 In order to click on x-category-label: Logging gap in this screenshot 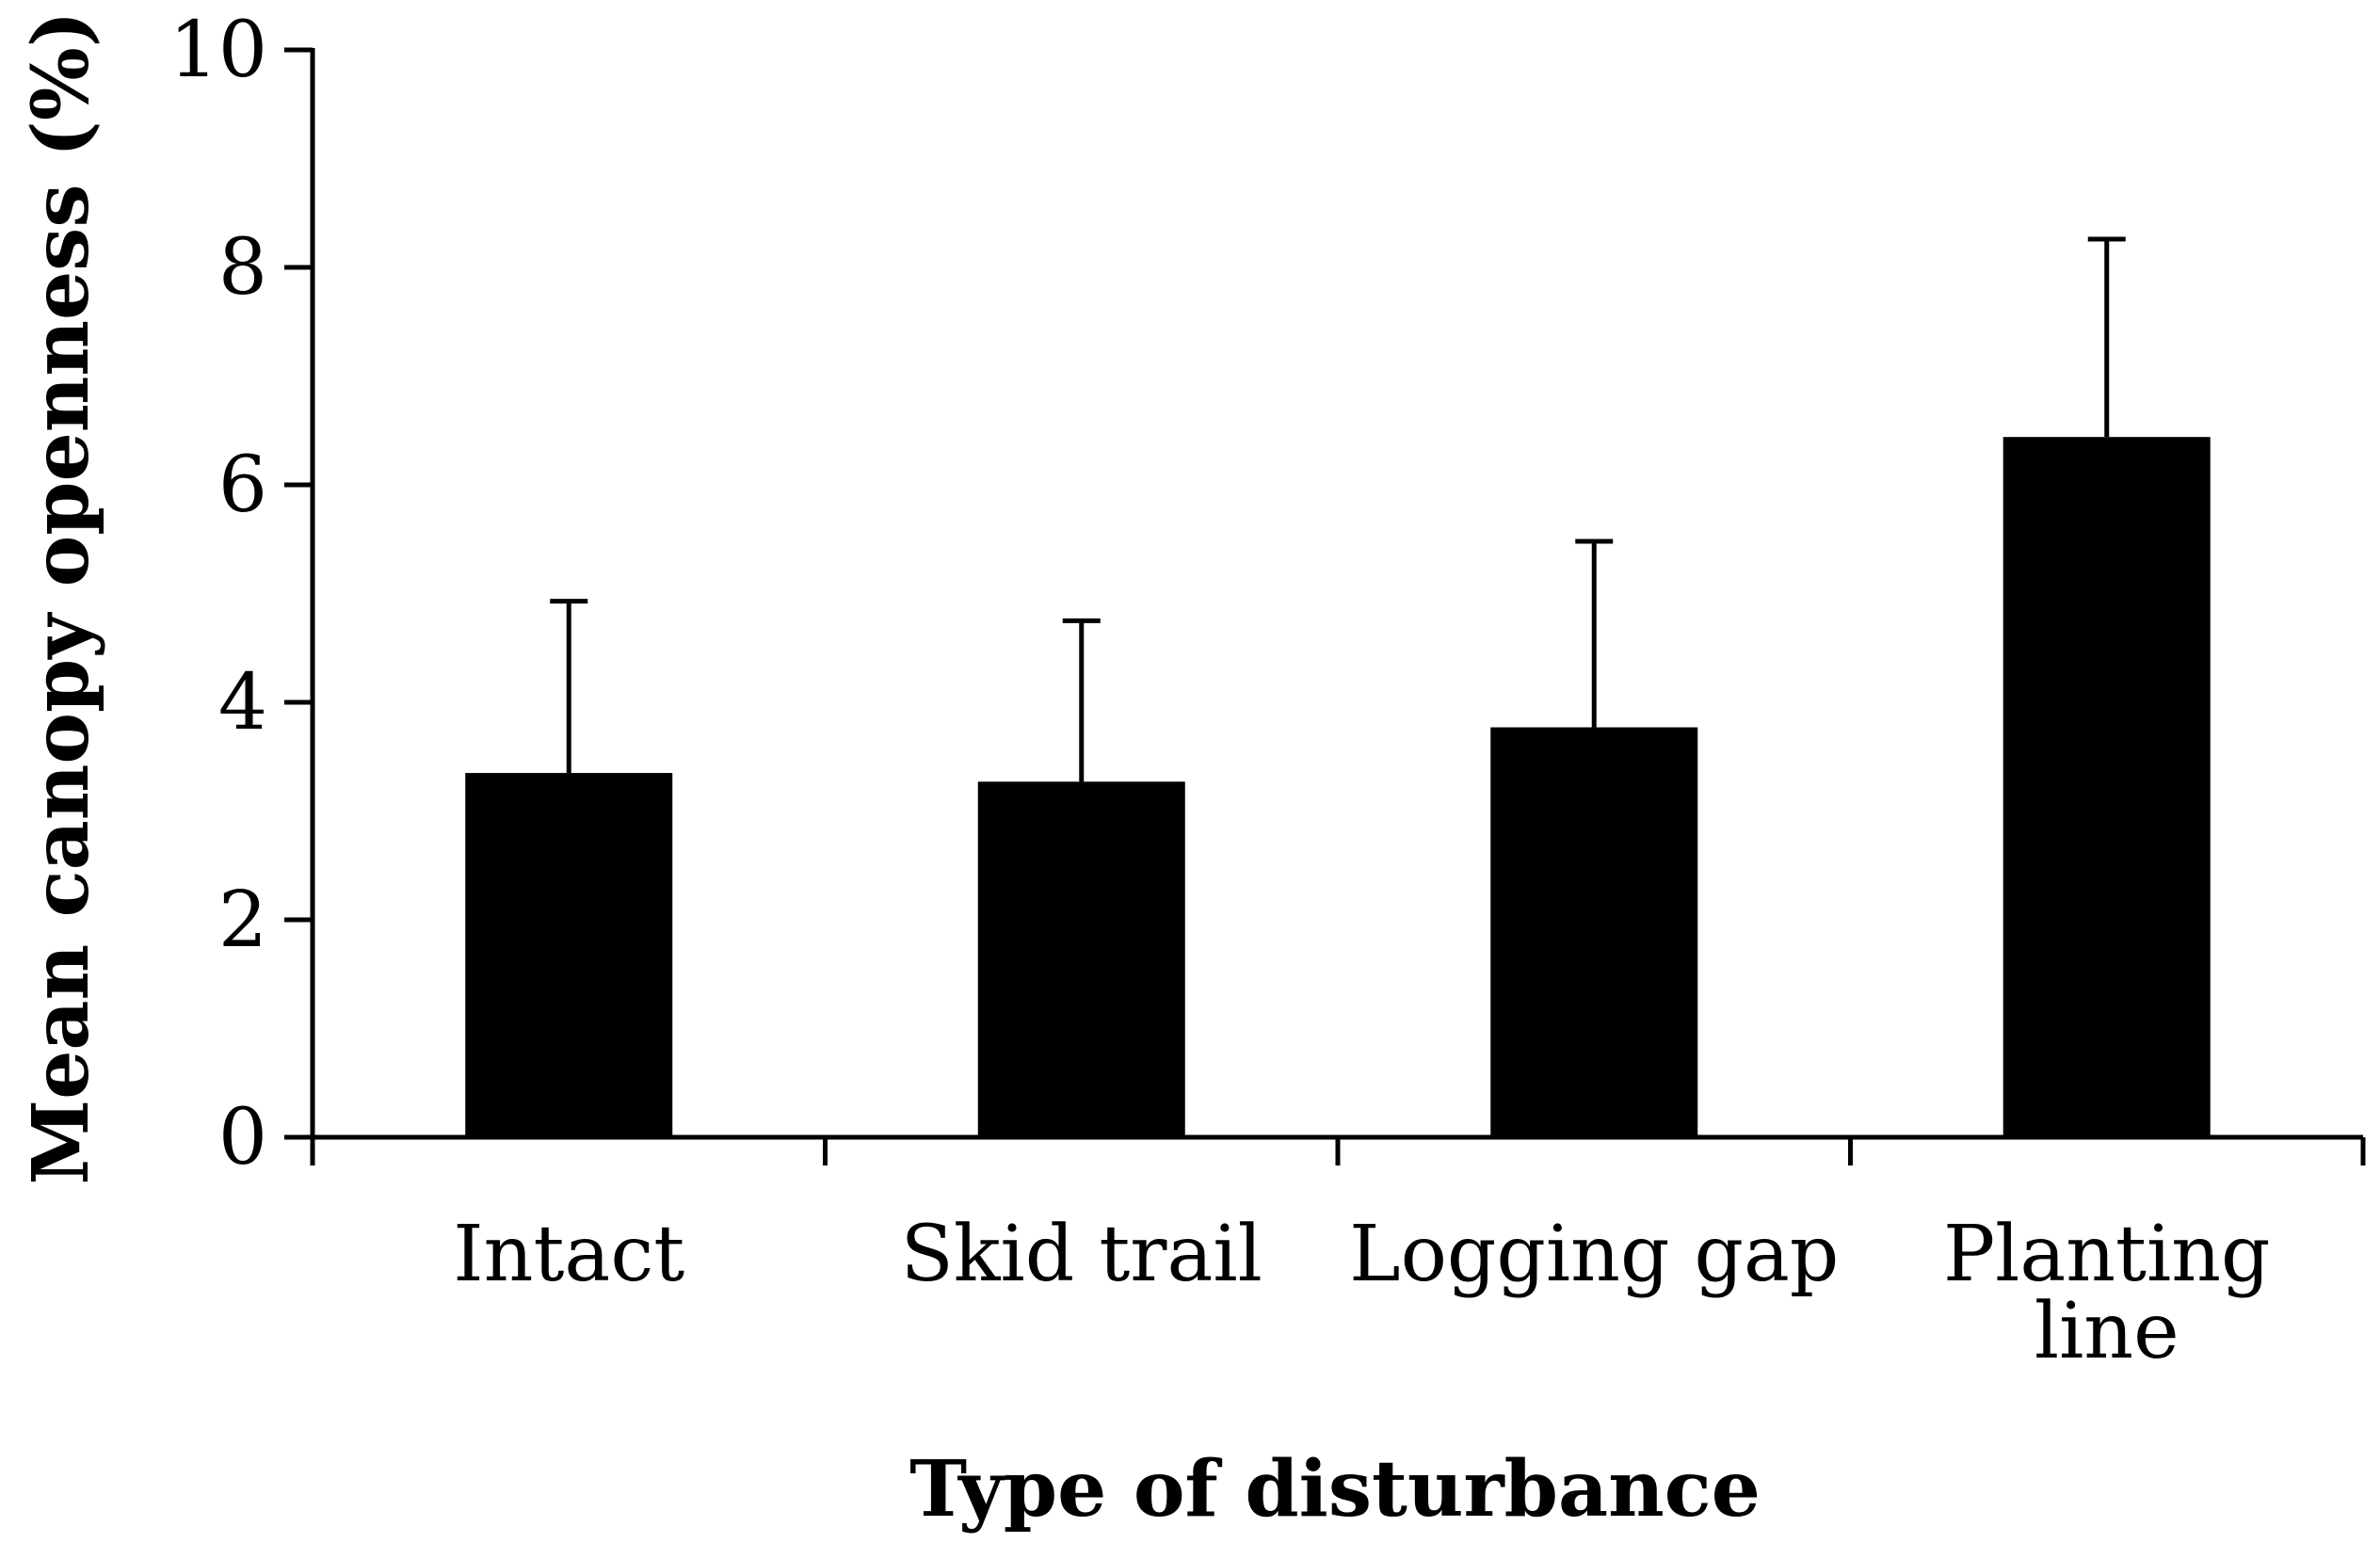, I will do `click(1594, 1255)`.